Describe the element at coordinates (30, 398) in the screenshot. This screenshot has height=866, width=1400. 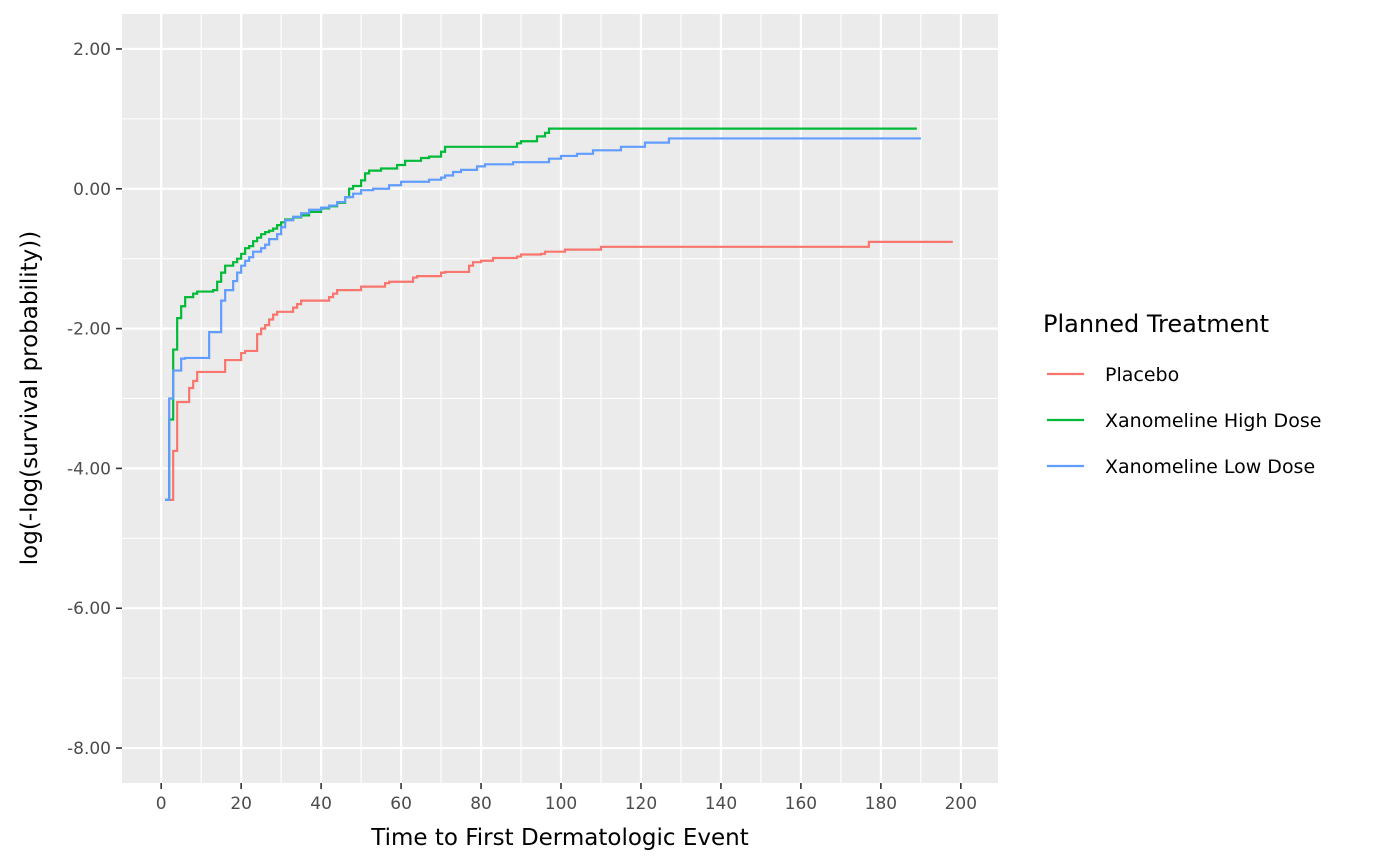
I see `y-axis-title: log(-log(survival probability))` at that location.